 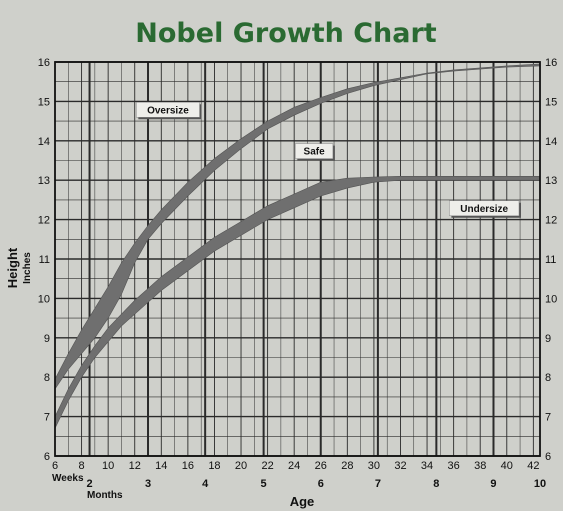 I want to click on x-tick-label-week: 34, so click(x=427, y=466).